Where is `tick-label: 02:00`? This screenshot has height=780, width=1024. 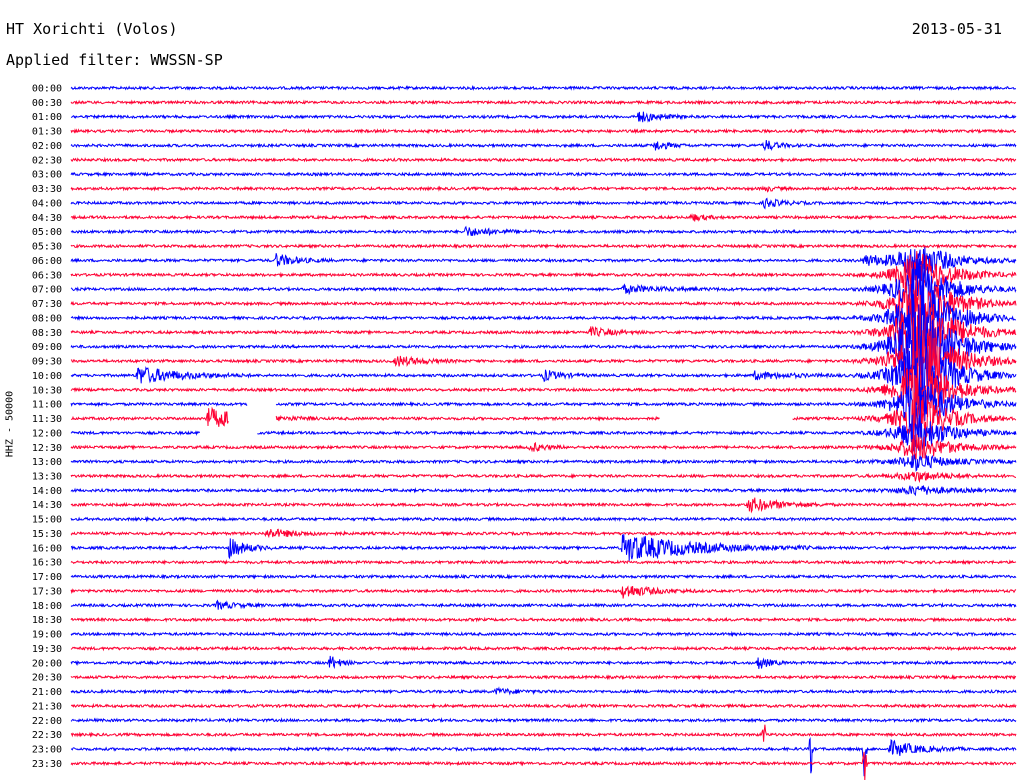 tick-label: 02:00 is located at coordinates (47, 146).